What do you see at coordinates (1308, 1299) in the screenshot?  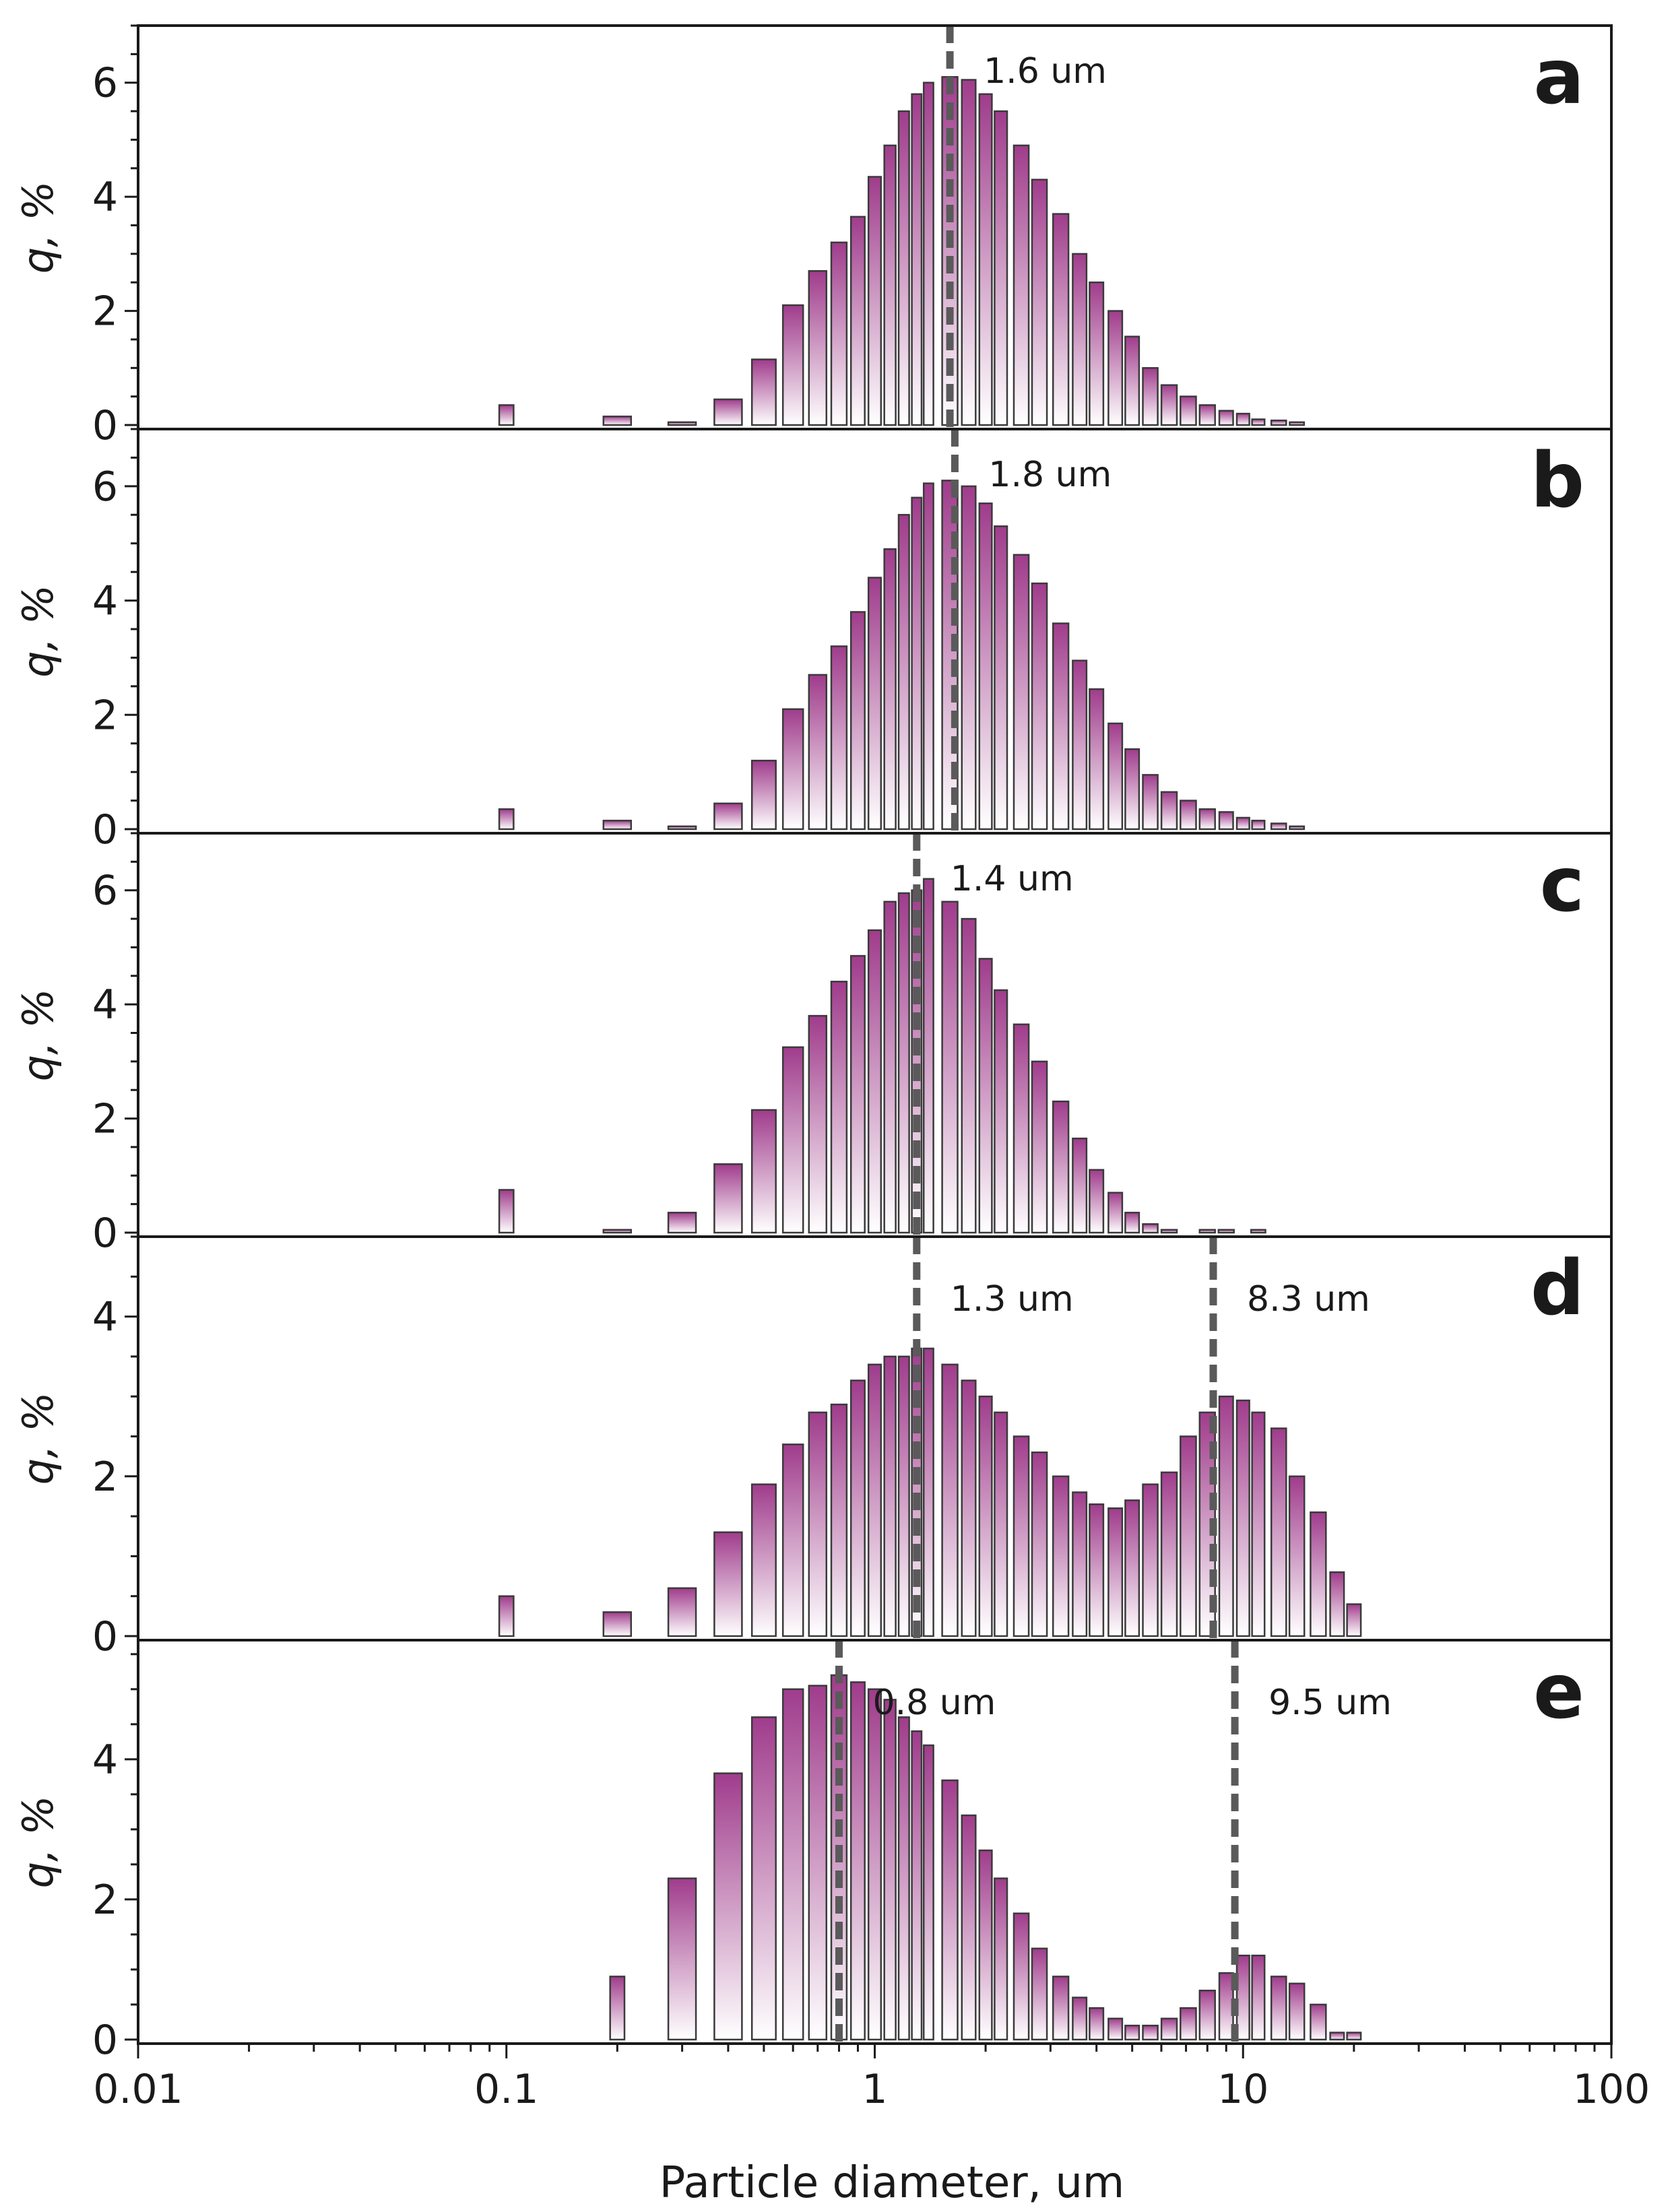 I see `median-marker-label: 8.3 um` at bounding box center [1308, 1299].